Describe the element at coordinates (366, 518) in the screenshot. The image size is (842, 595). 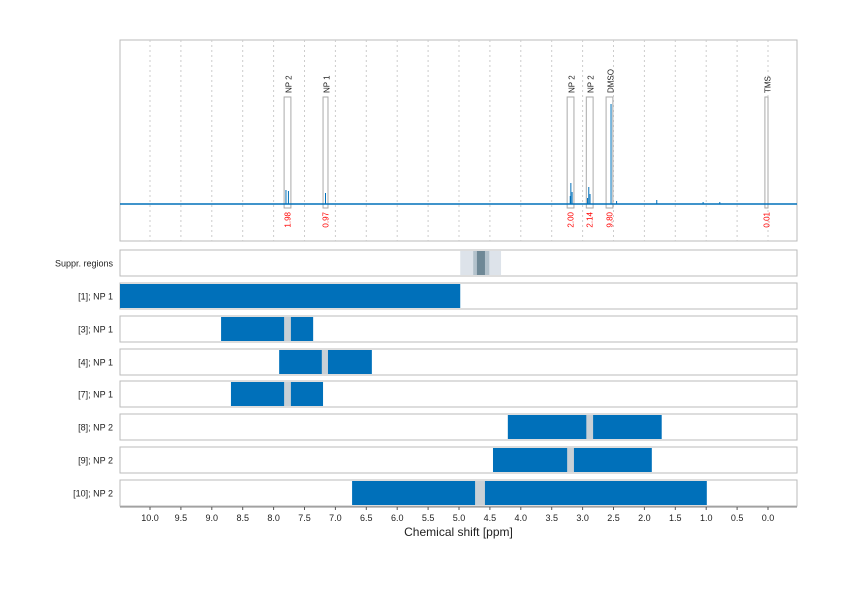
I see `x-tick-label: 6.5` at that location.